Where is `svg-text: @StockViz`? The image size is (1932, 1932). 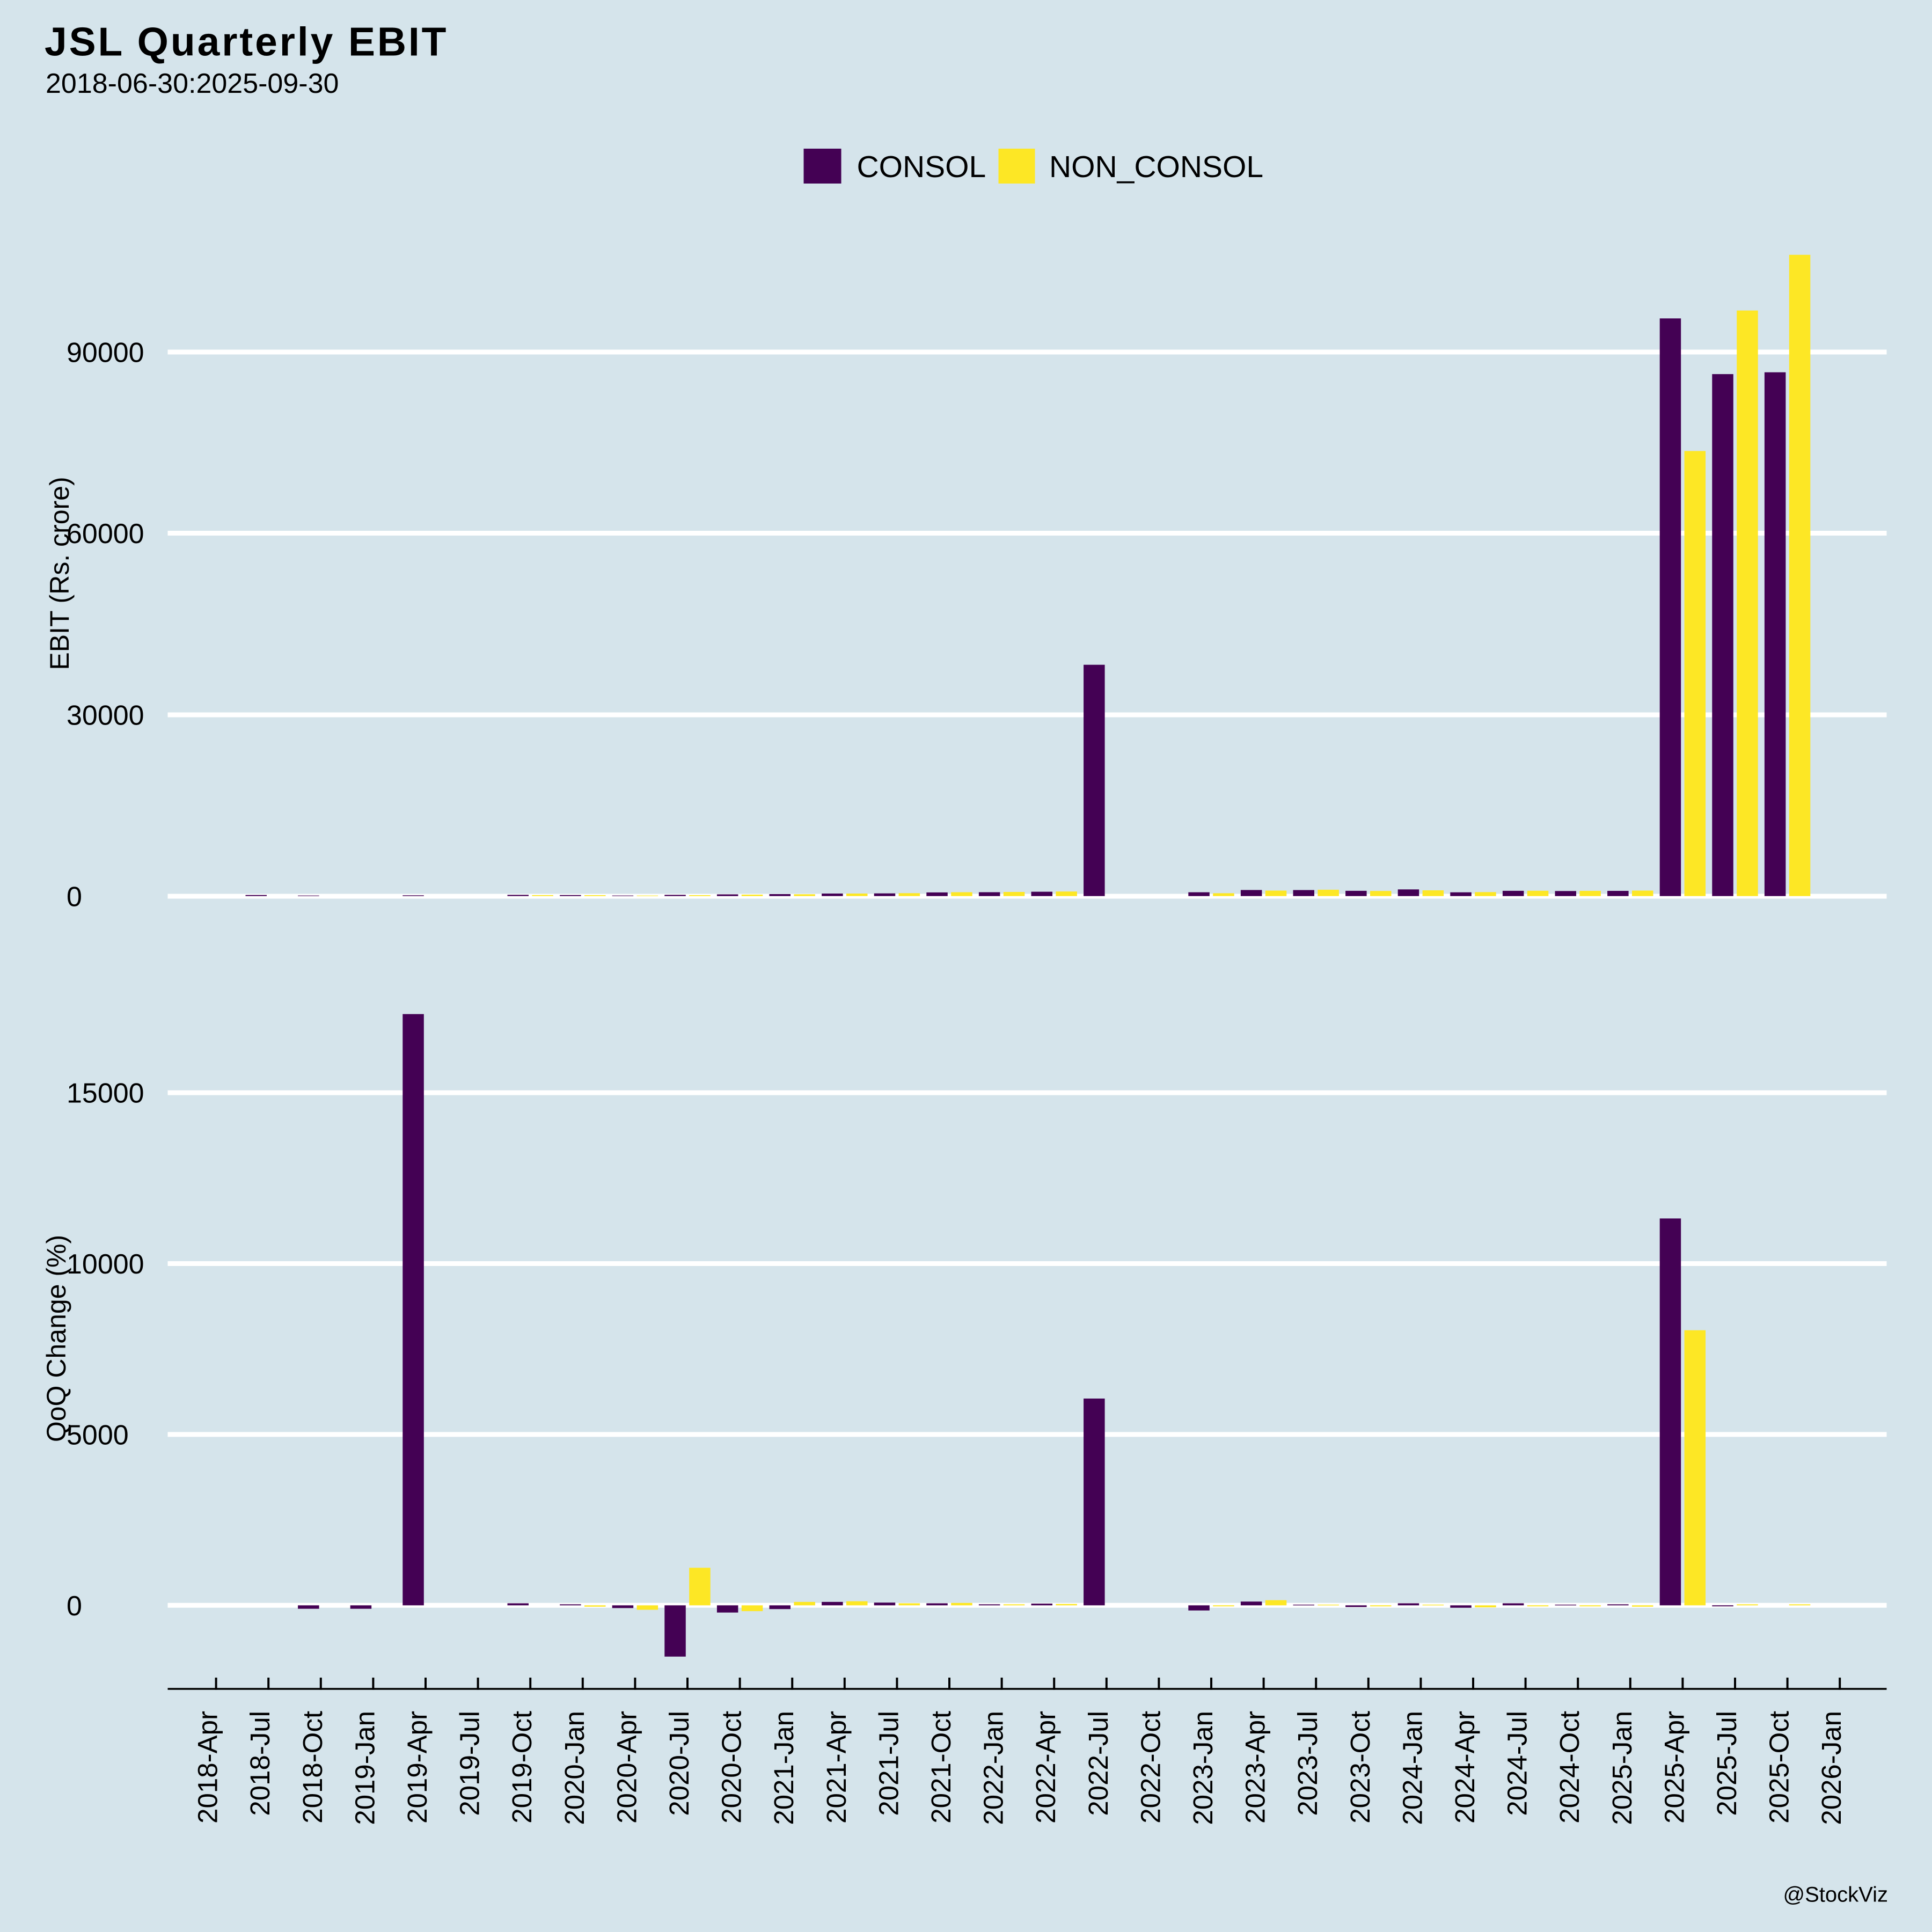
svg-text: @StockViz is located at coordinates (1836, 1895).